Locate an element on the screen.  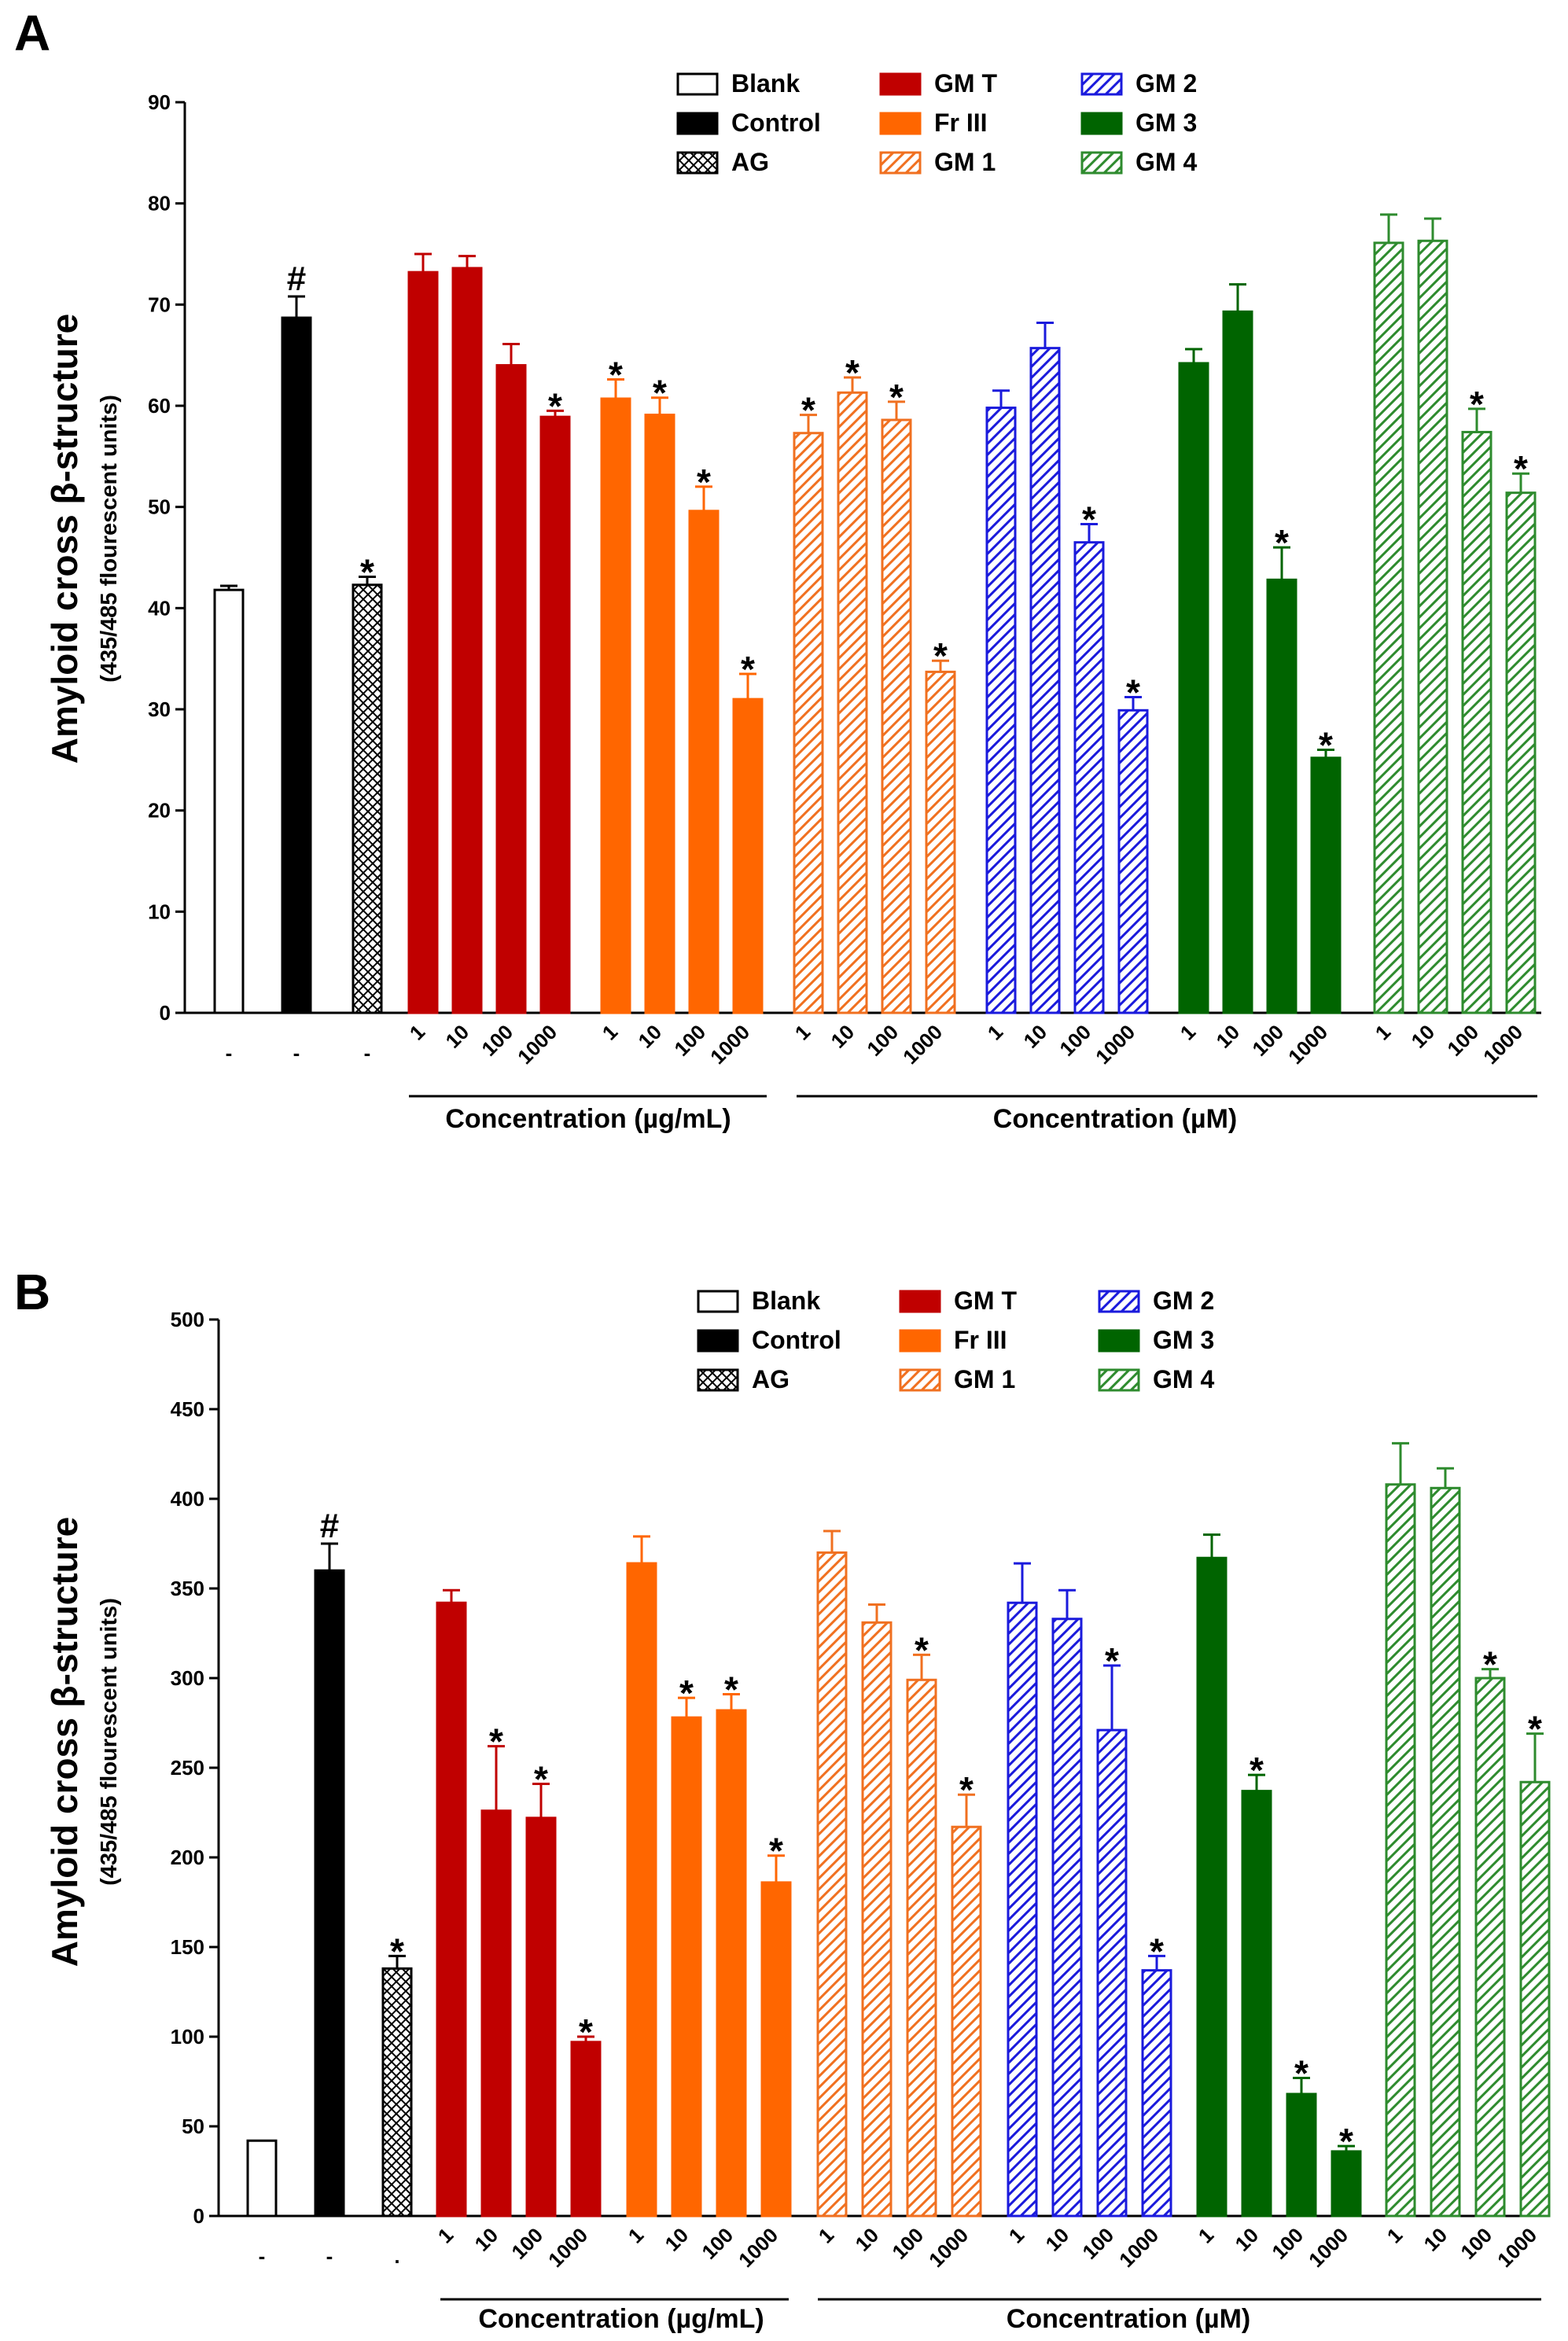
panel-b-bar-gm-t-100-significance: * is located at coordinates (541, 1780).